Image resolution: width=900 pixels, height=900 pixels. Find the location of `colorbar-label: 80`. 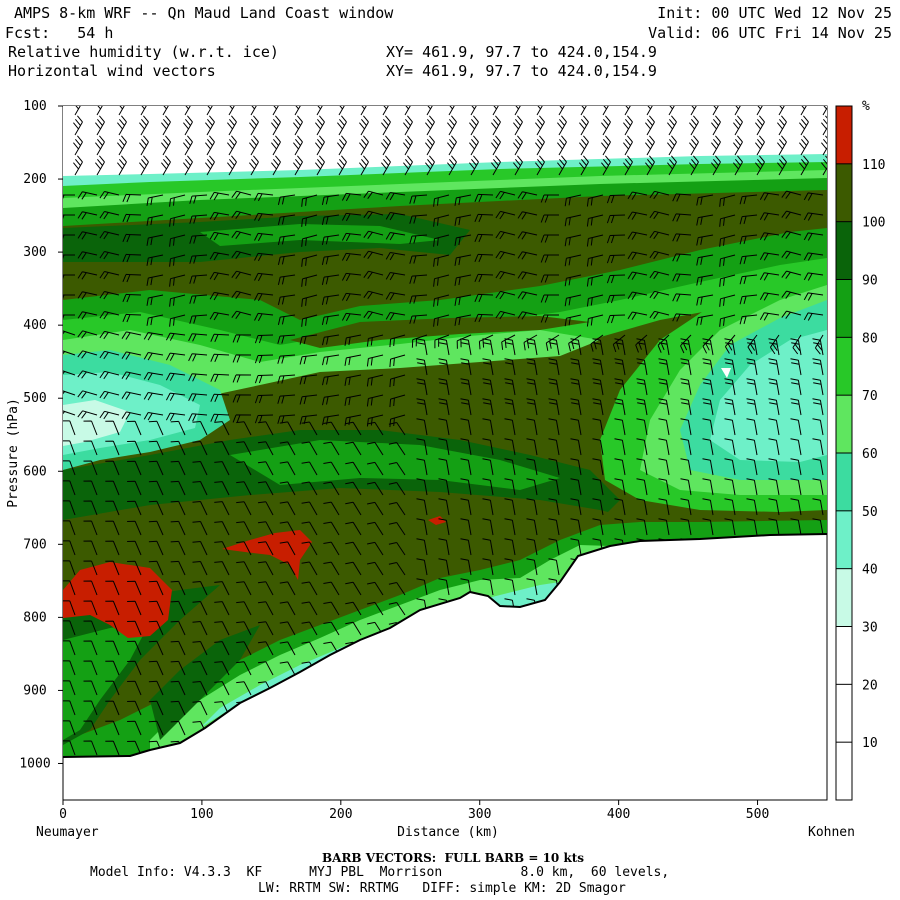

colorbar-label: 80 is located at coordinates (870, 338).